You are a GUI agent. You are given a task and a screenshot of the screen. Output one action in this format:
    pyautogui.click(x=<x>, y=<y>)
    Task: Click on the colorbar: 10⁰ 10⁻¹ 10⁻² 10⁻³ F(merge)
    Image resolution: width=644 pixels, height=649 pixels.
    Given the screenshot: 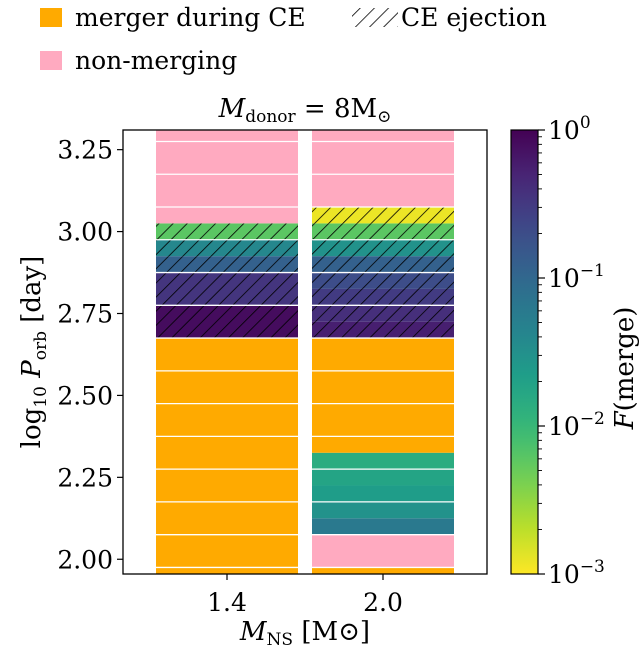 What is the action you would take?
    pyautogui.click(x=575, y=351)
    